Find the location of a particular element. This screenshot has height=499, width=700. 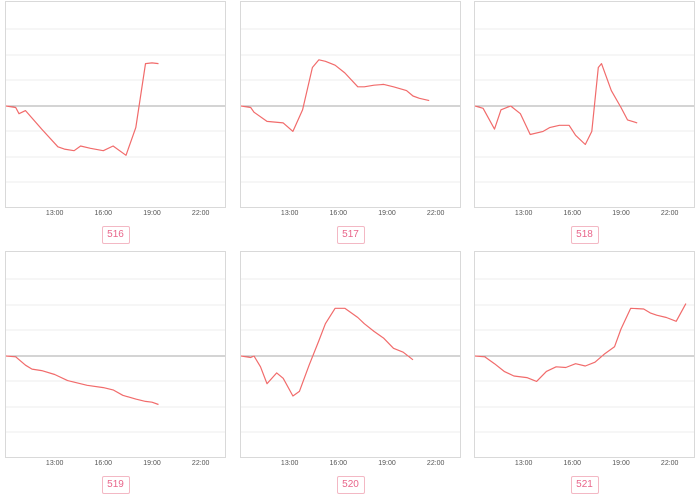

panel-label-badge: 516 is located at coordinates (115, 235).